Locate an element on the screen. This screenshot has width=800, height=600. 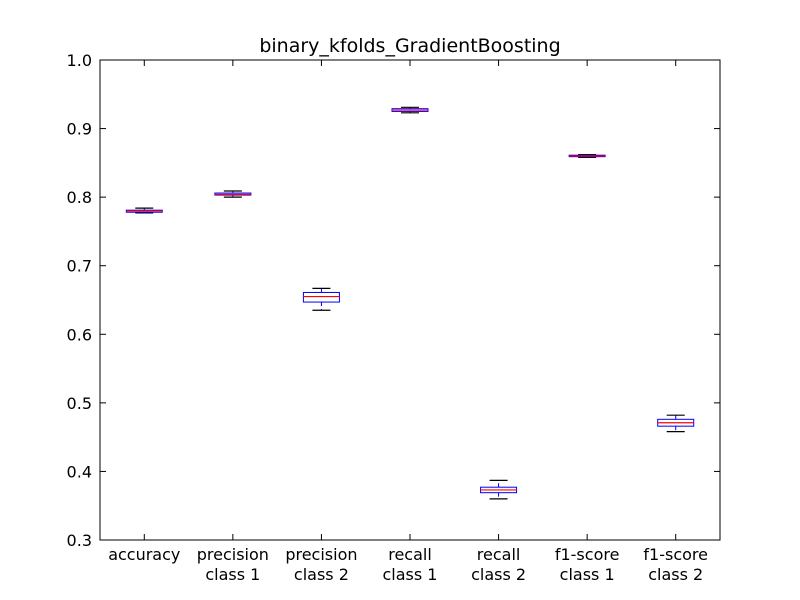
y-tick-label: 0.9 is located at coordinates (79, 129).